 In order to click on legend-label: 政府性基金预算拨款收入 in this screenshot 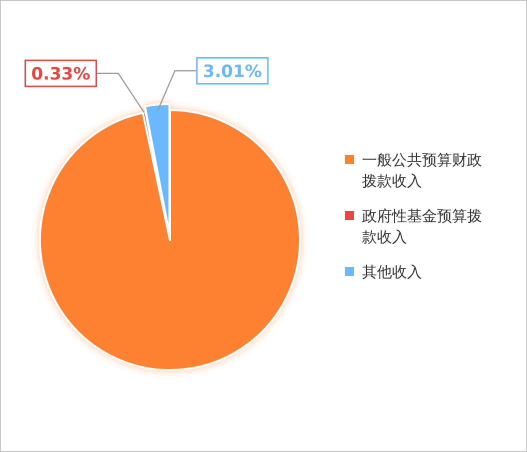, I will do `click(422, 226)`.